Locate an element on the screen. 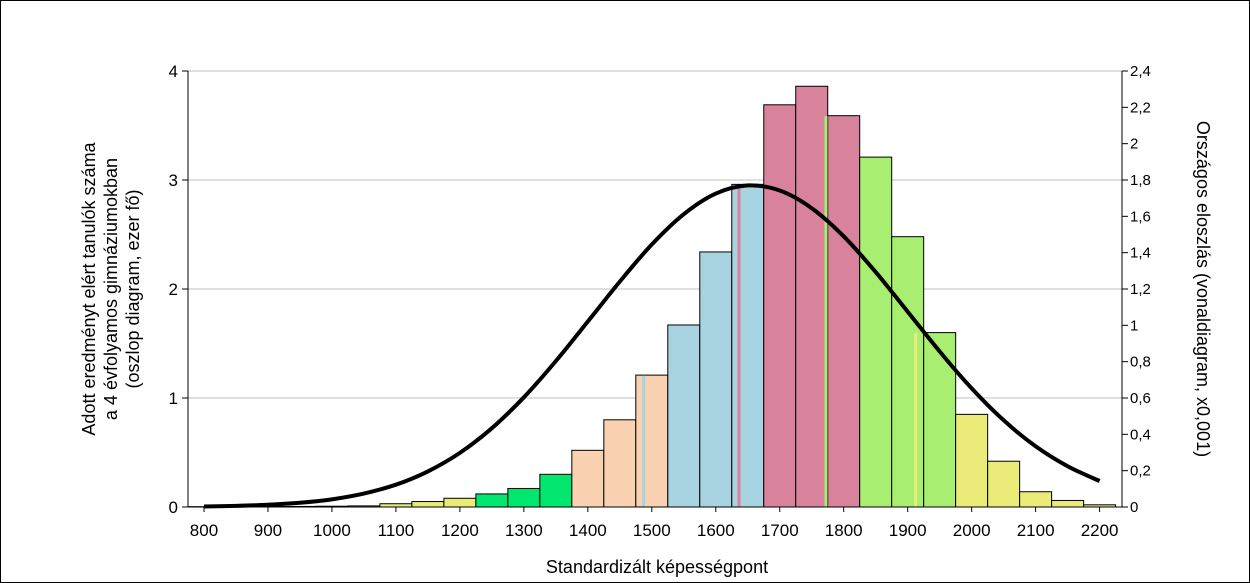  x-axis-label: Standardizált képességpont is located at coordinates (657, 567).